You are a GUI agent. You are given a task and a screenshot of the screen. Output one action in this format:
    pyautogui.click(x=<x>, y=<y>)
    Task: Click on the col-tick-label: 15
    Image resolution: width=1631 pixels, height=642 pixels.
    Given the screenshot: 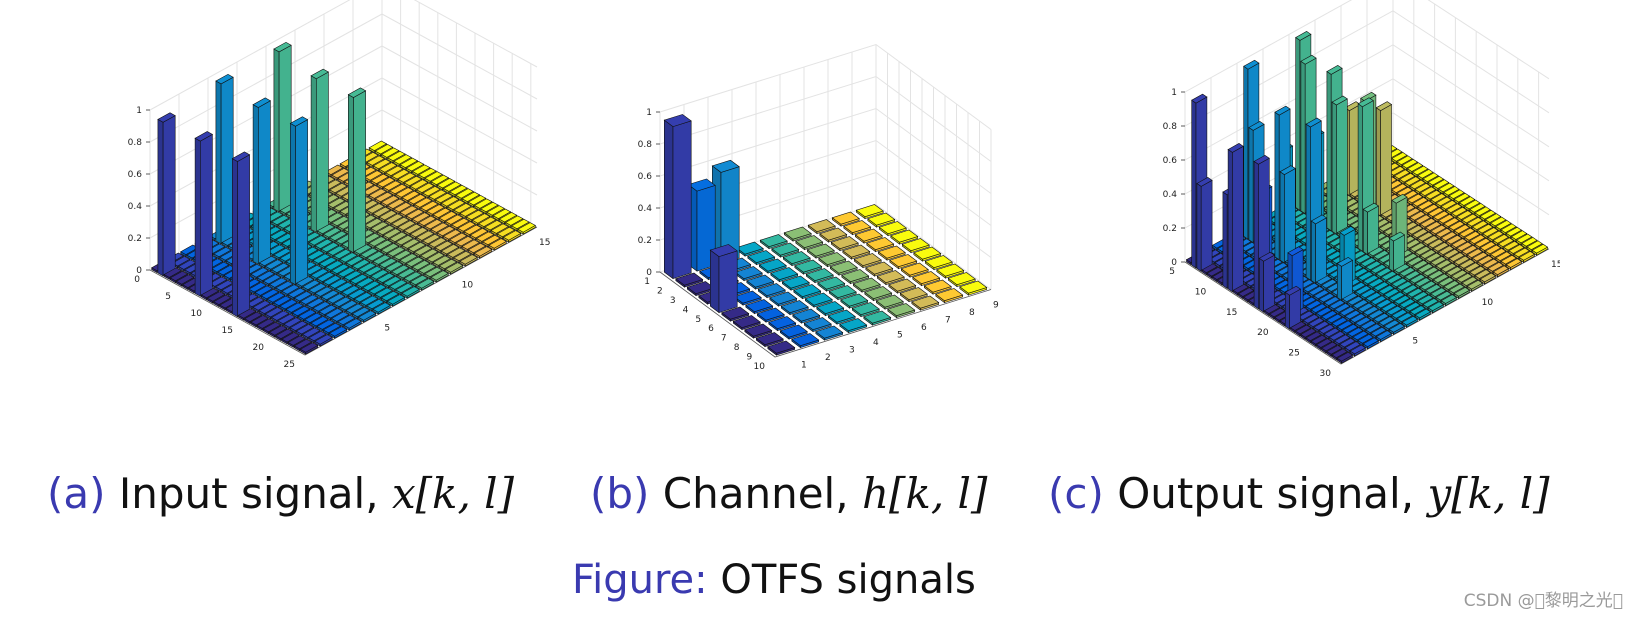 What is the action you would take?
    pyautogui.click(x=1555, y=265)
    